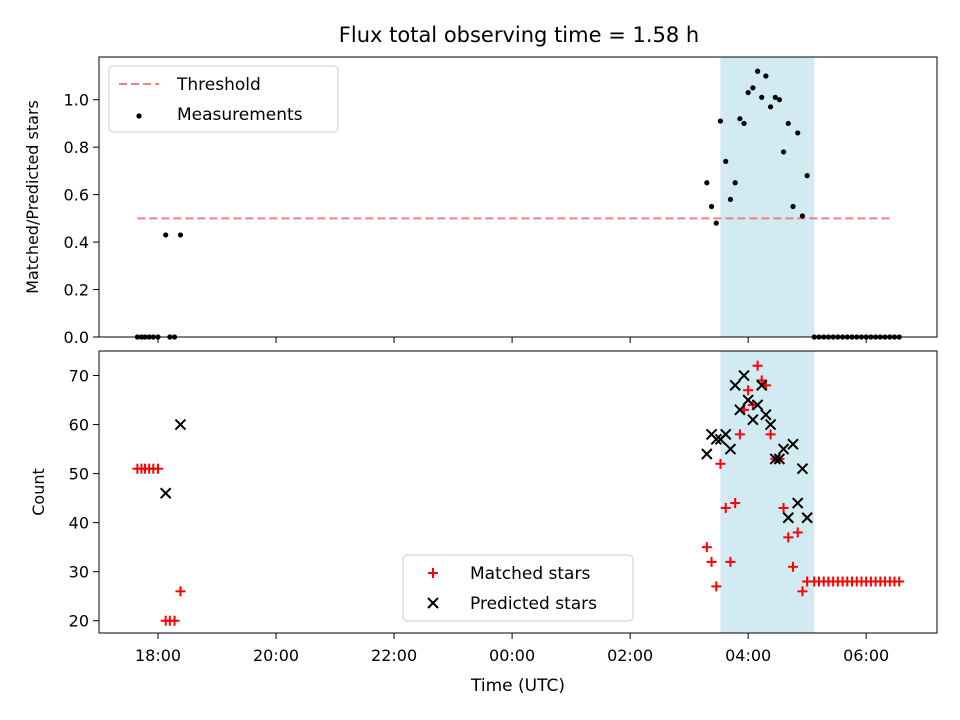  Describe the element at coordinates (158, 655) in the screenshot. I see `bottom-x-tick-label: 18:00` at that location.